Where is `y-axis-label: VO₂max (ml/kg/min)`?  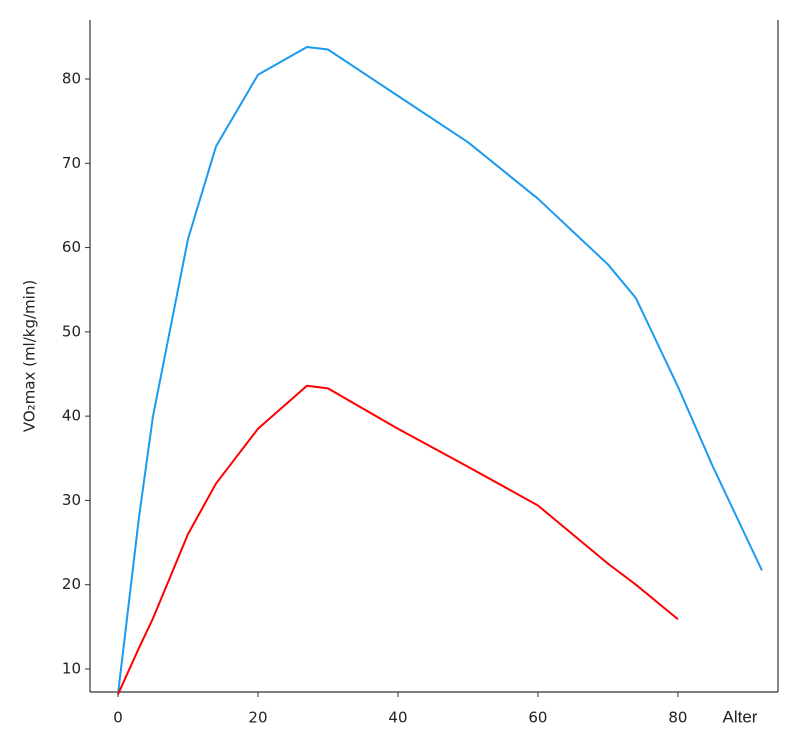
y-axis-label: VO₂max (ml/kg/min) is located at coordinates (30, 356).